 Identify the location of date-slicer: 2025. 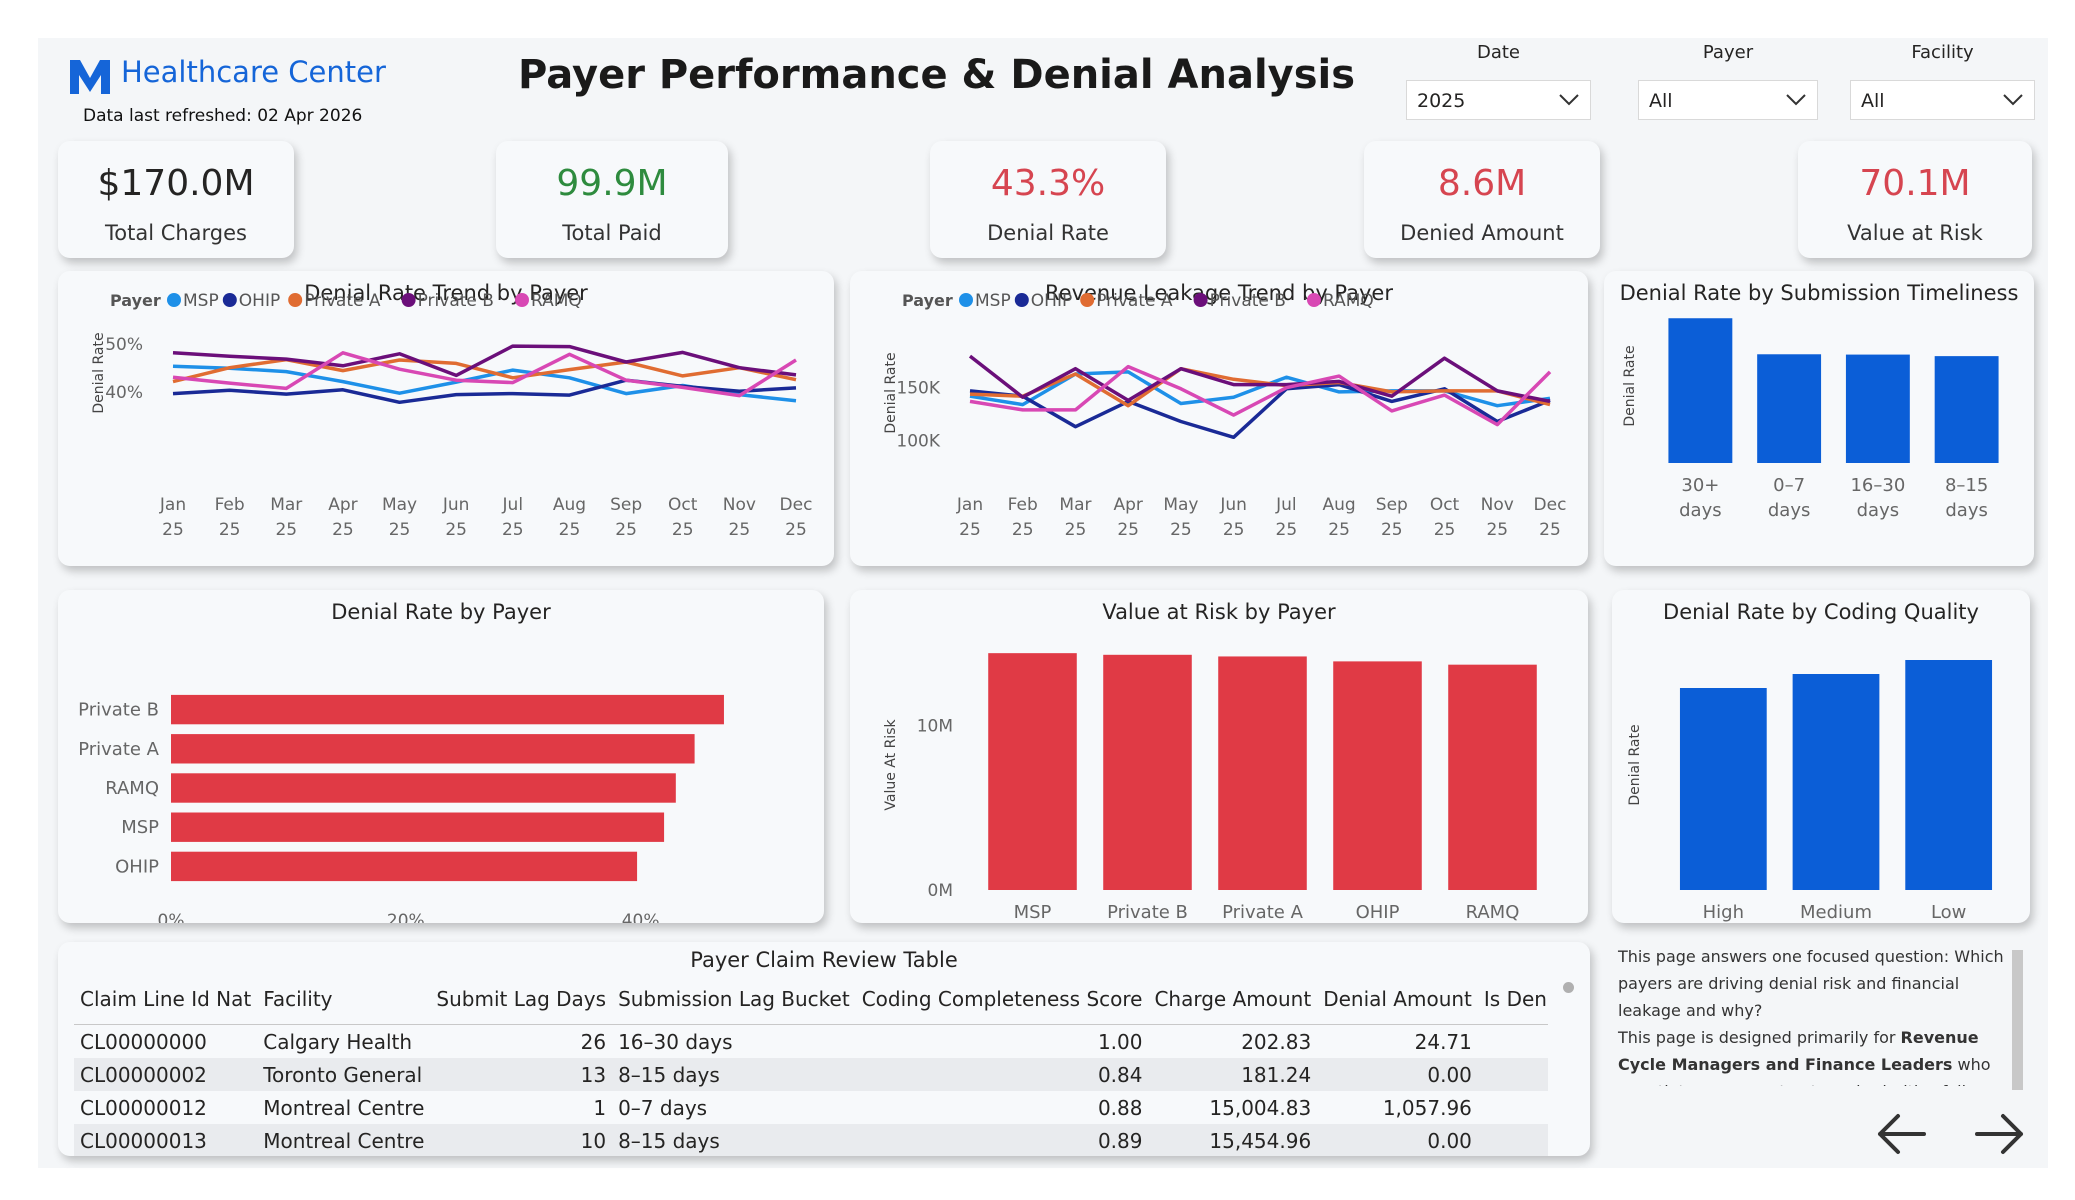
(1498, 100).